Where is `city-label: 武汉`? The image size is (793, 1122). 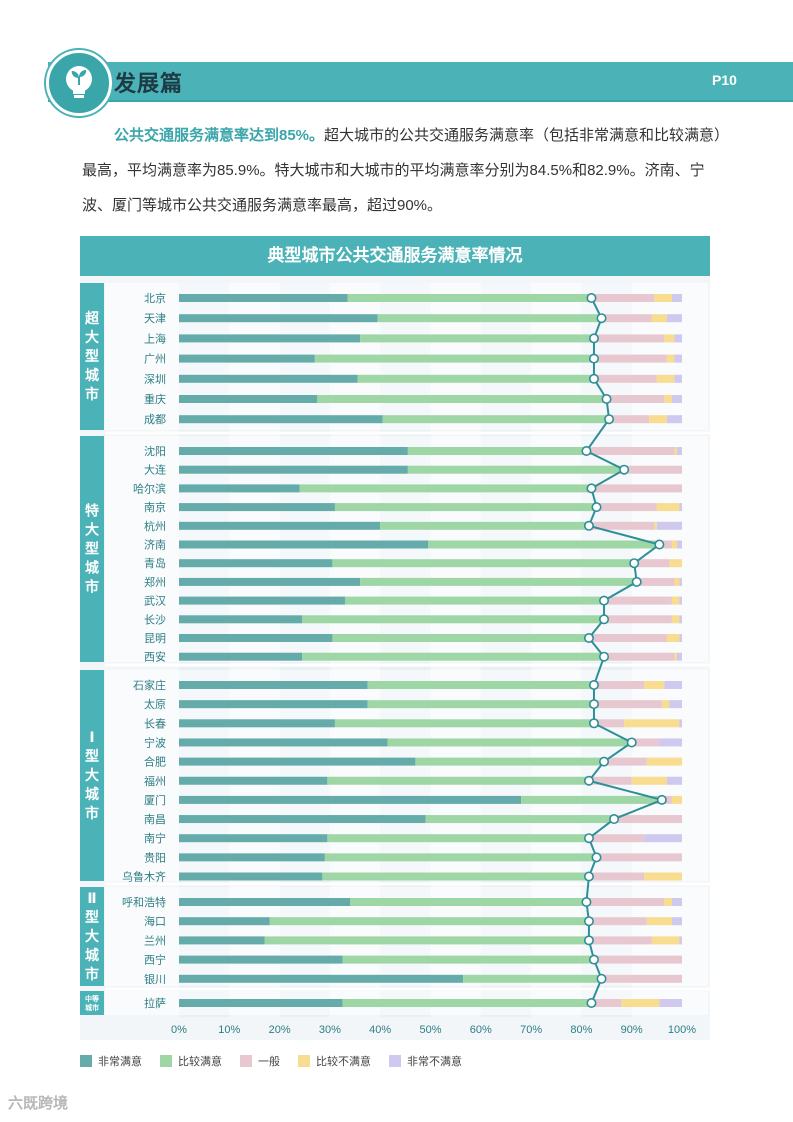
city-label: 武汉 is located at coordinates (155, 601).